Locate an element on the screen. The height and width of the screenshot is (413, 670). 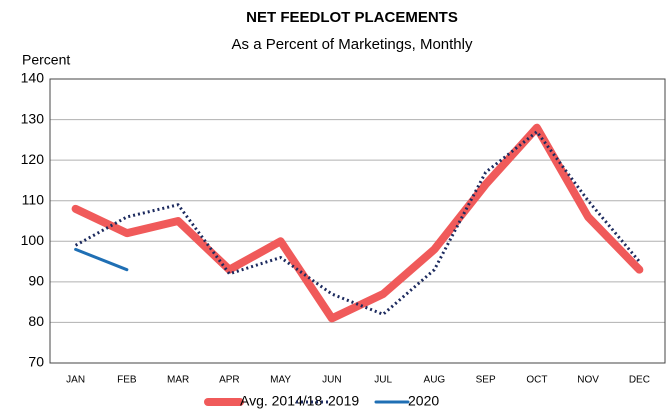
legend-label: 2020 is located at coordinates (423, 401).